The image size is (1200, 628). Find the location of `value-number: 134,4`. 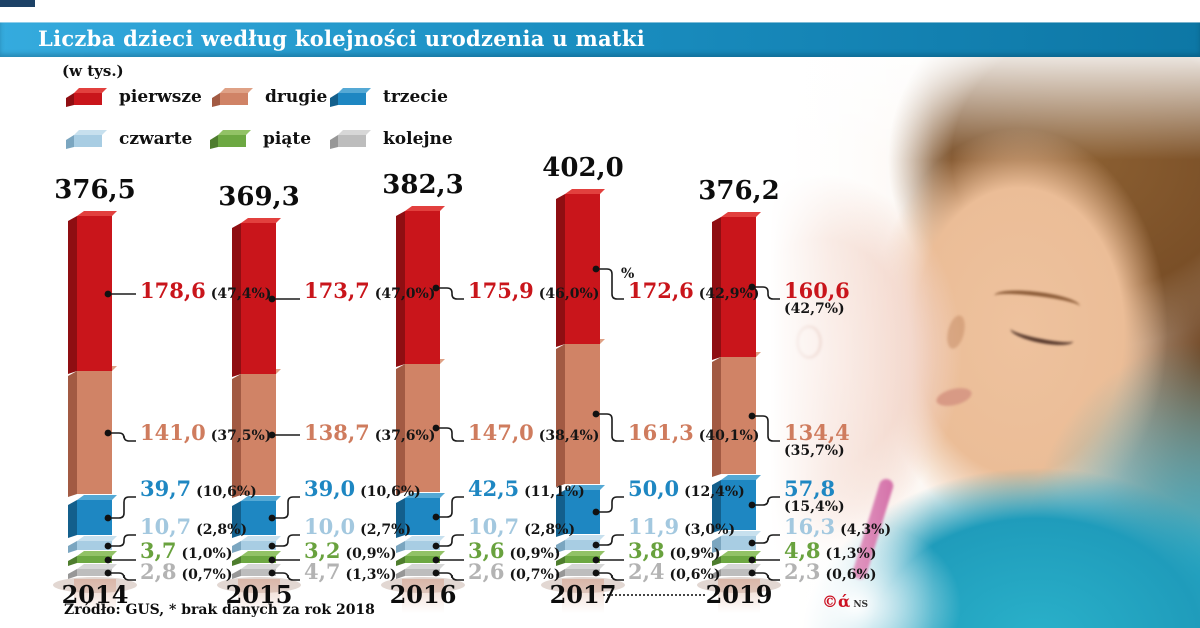

value-number: 134,4 is located at coordinates (817, 432).